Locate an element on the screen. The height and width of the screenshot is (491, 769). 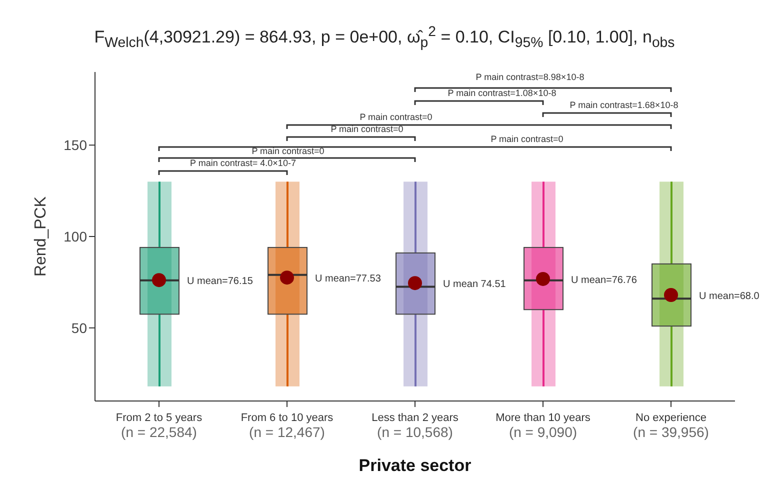
y-tick-label: 50 is located at coordinates (79, 328).